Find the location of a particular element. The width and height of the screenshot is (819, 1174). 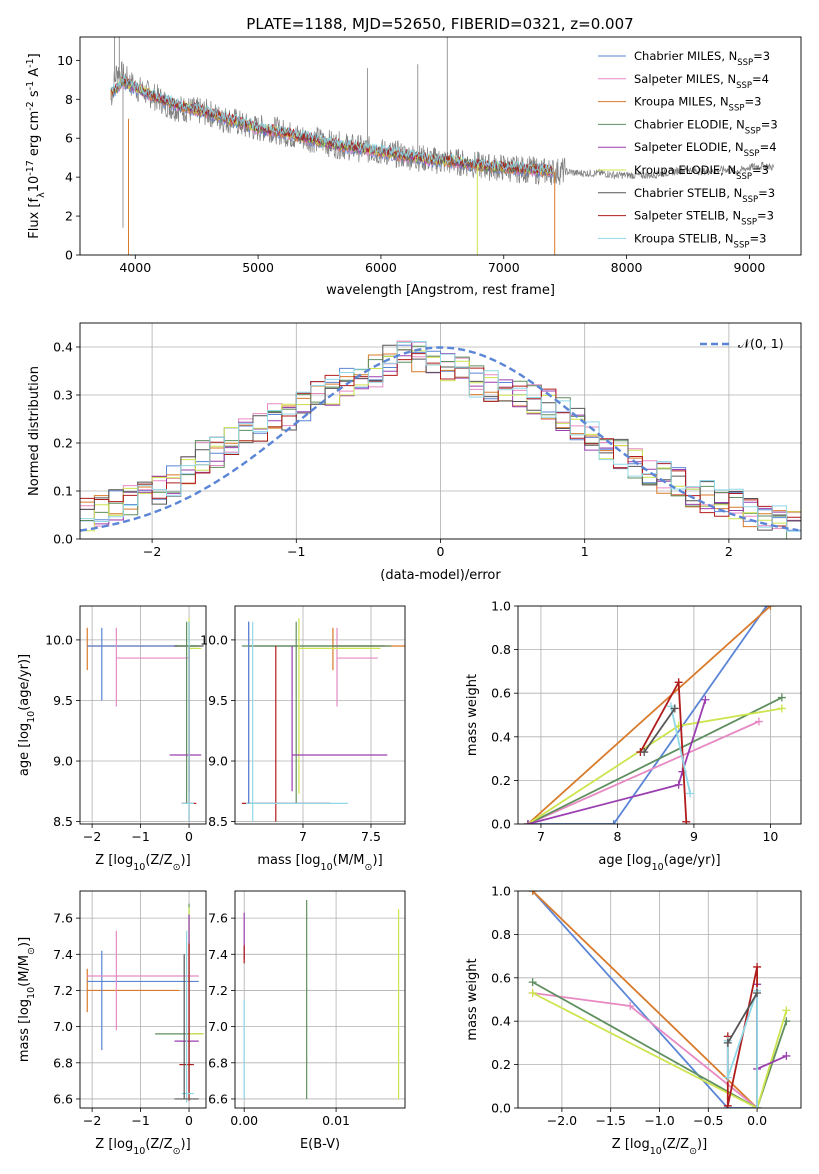

legend-entry: Chabrier ELODIE, NSSP=3 is located at coordinates (706, 126).